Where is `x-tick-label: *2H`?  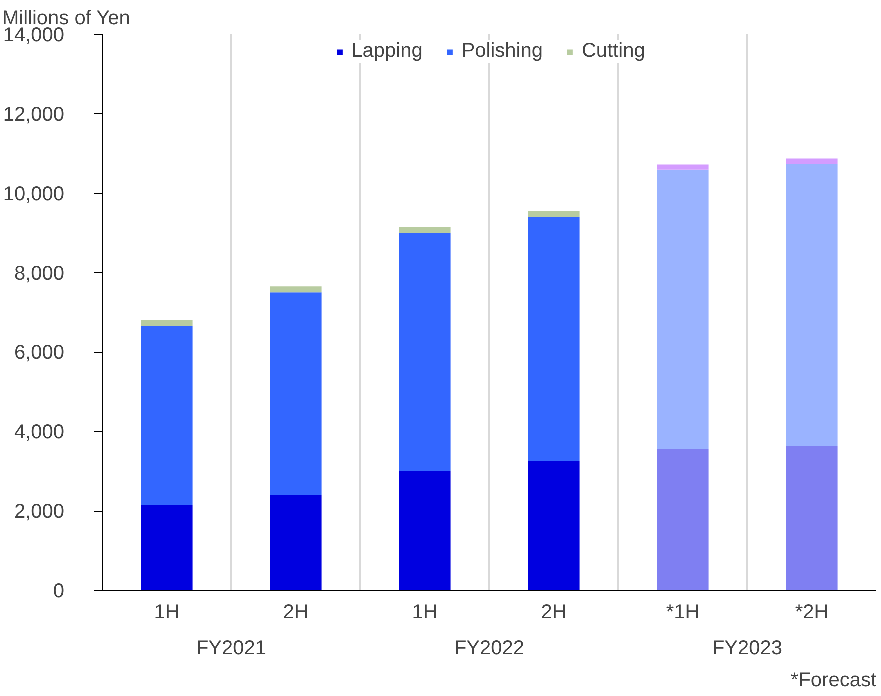 x-tick-label: *2H is located at coordinates (812, 613).